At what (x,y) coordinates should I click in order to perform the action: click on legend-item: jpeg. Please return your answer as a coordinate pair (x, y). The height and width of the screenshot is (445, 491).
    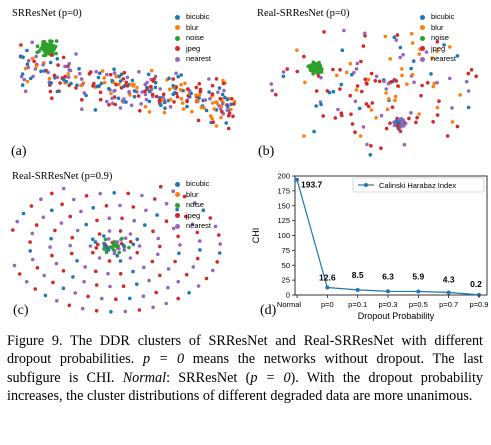
    Looking at the image, I should click on (193, 216).